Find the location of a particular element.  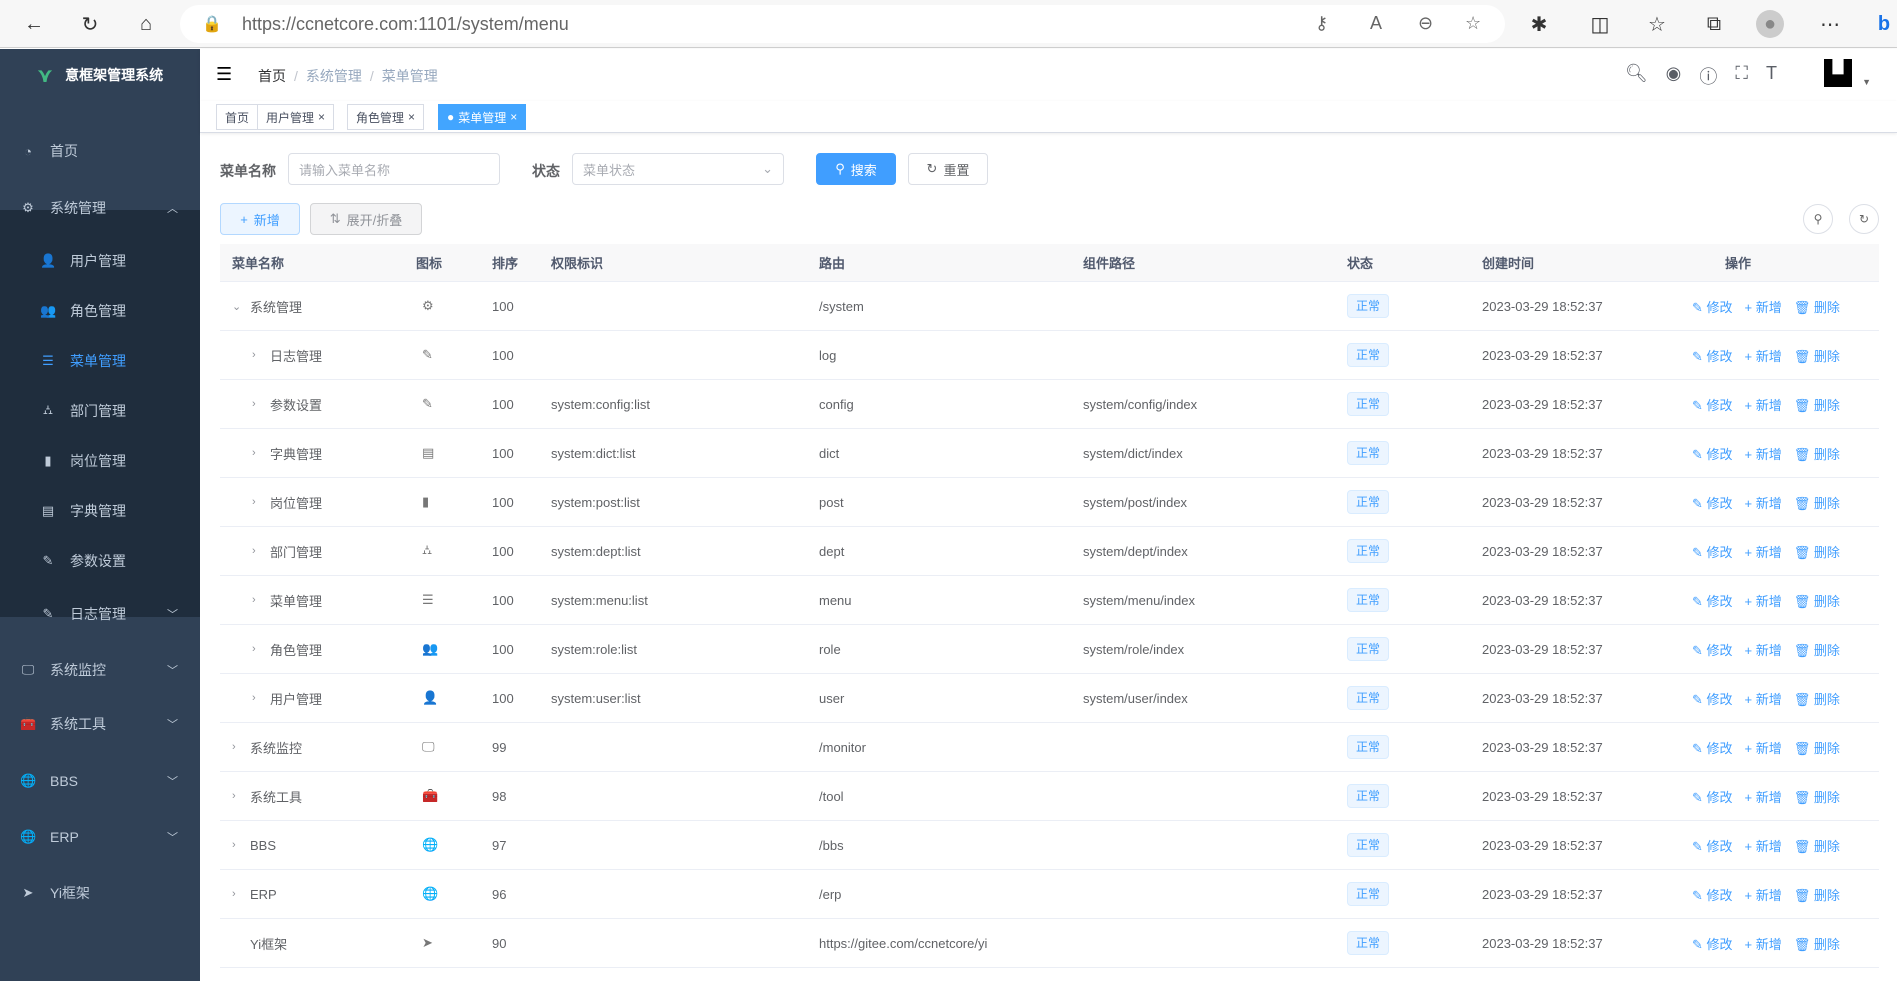

sidebar-item: ➤ Yi框架 is located at coordinates (100, 893).